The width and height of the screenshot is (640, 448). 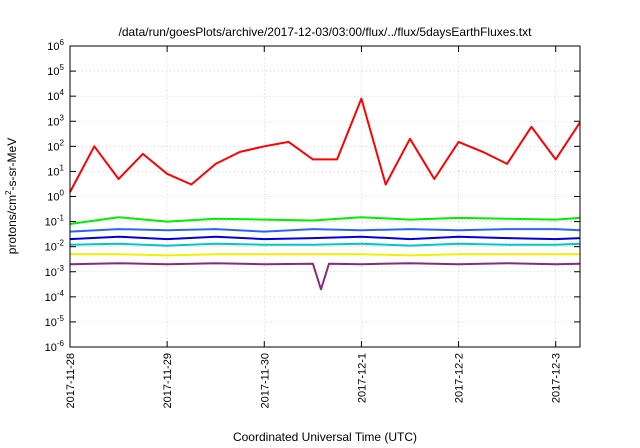 I want to click on y-tick-label: 10⁻⁴, so click(x=55, y=296).